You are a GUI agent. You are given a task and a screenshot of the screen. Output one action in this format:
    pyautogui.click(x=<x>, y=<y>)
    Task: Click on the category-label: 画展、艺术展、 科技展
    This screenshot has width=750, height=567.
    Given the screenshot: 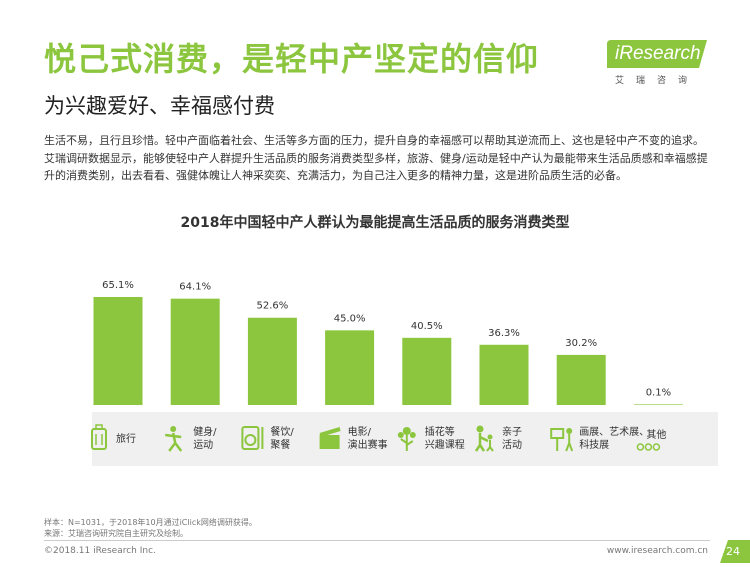 What is the action you would take?
    pyautogui.click(x=614, y=439)
    